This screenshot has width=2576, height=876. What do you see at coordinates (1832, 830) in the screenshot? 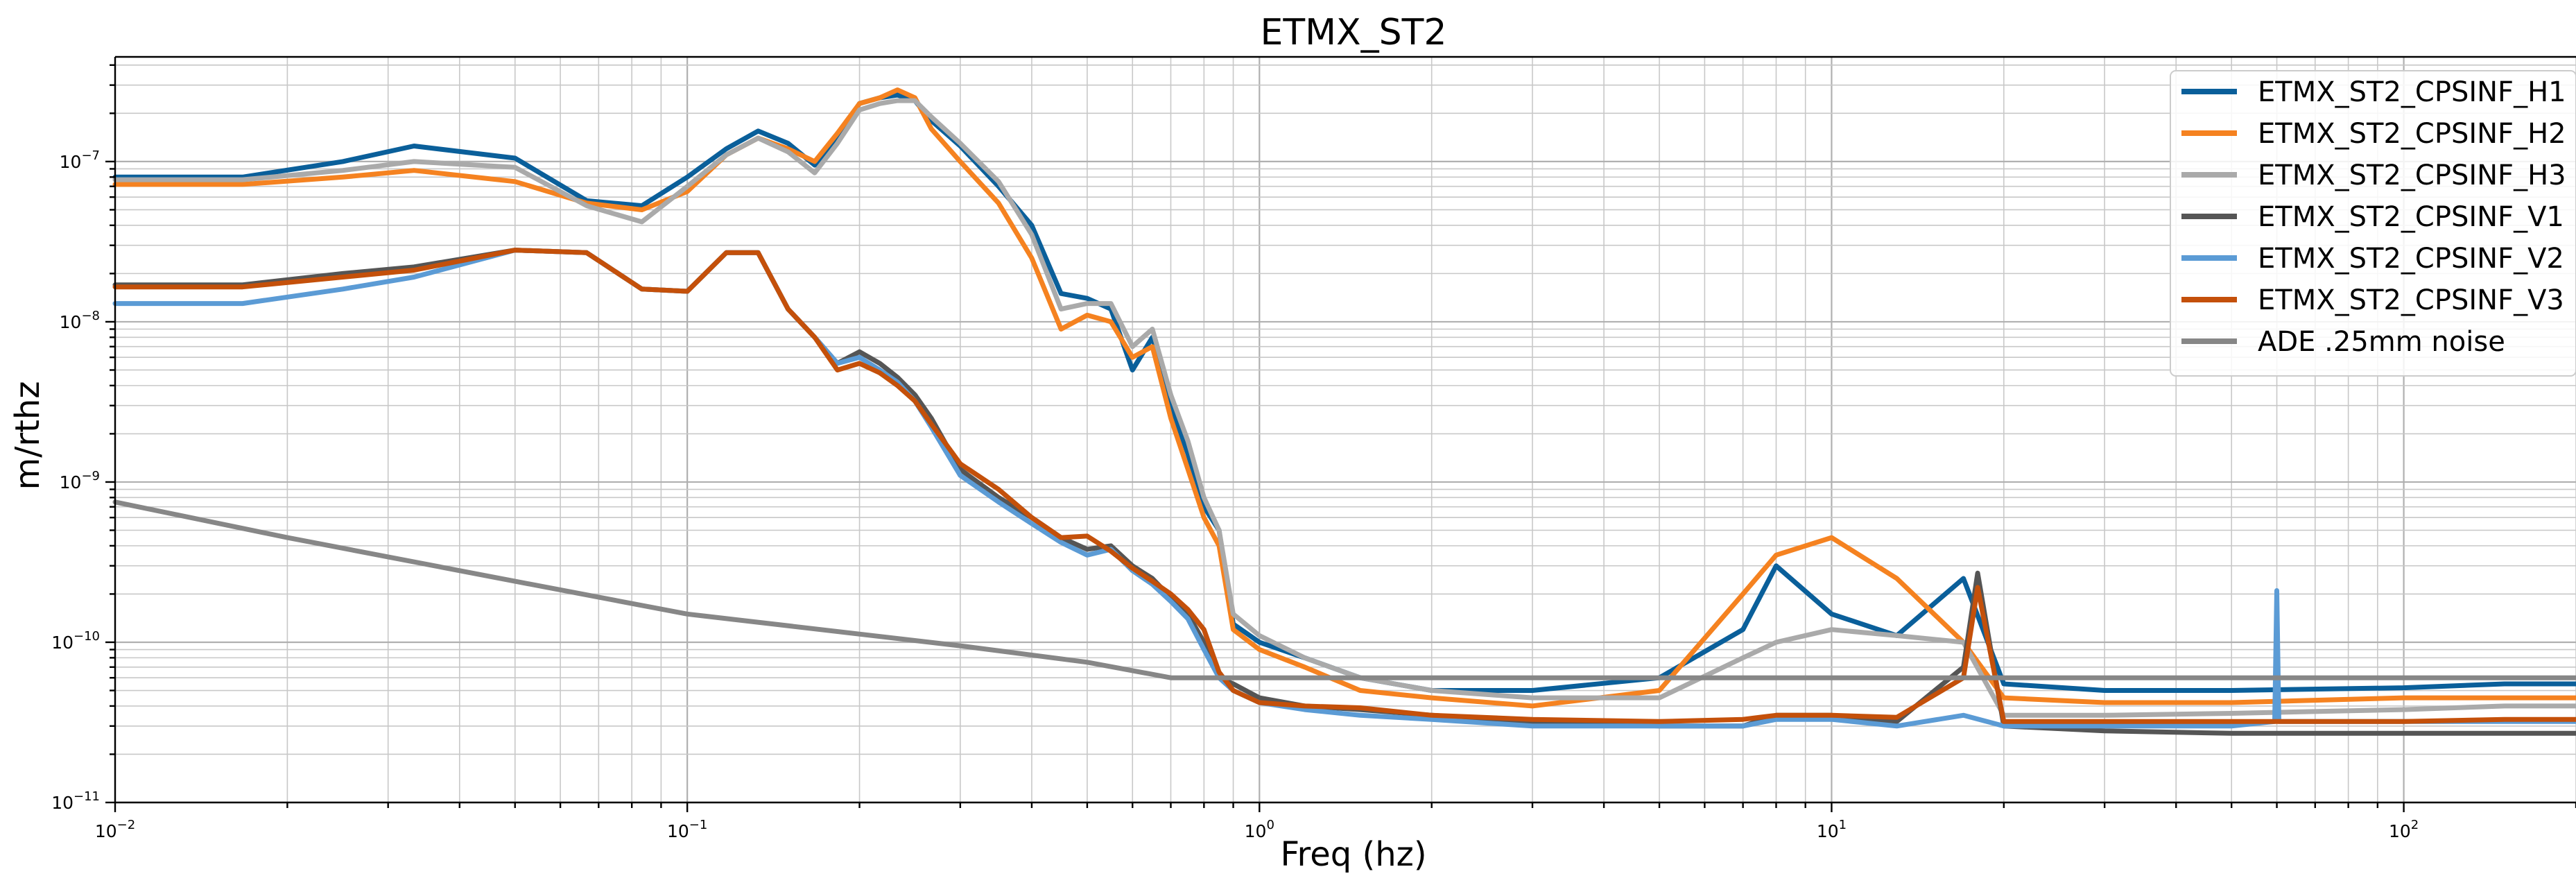
I see `x-tick-label: 10¹` at bounding box center [1832, 830].